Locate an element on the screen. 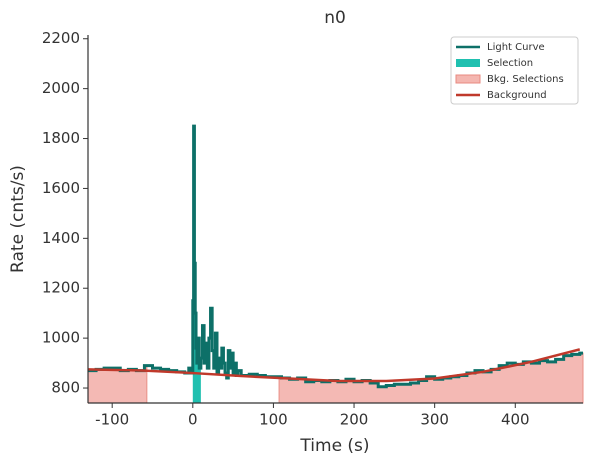  chart-title: n0 is located at coordinates (335, 18).